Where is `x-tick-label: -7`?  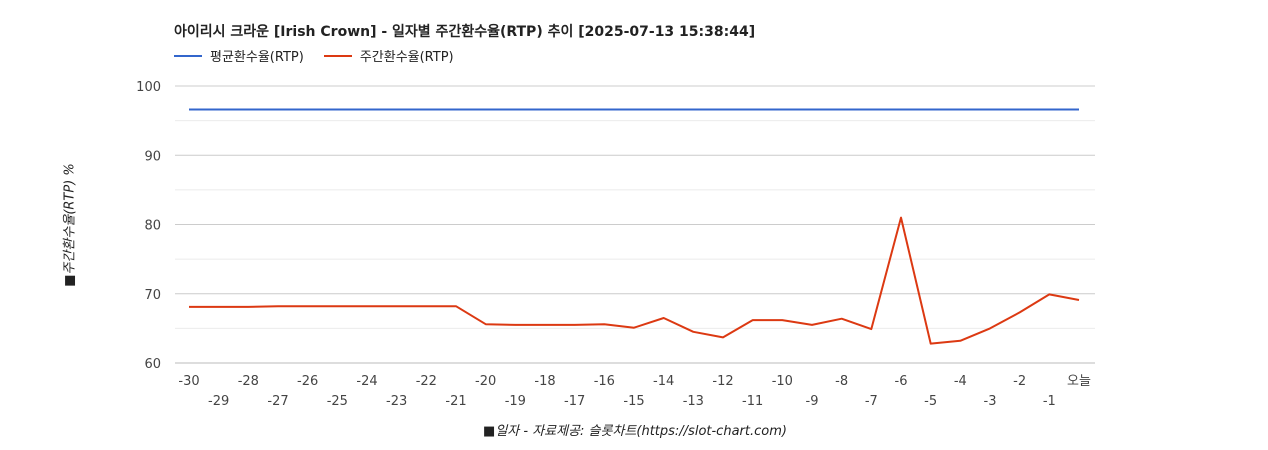
x-tick-label: -7 is located at coordinates (871, 401).